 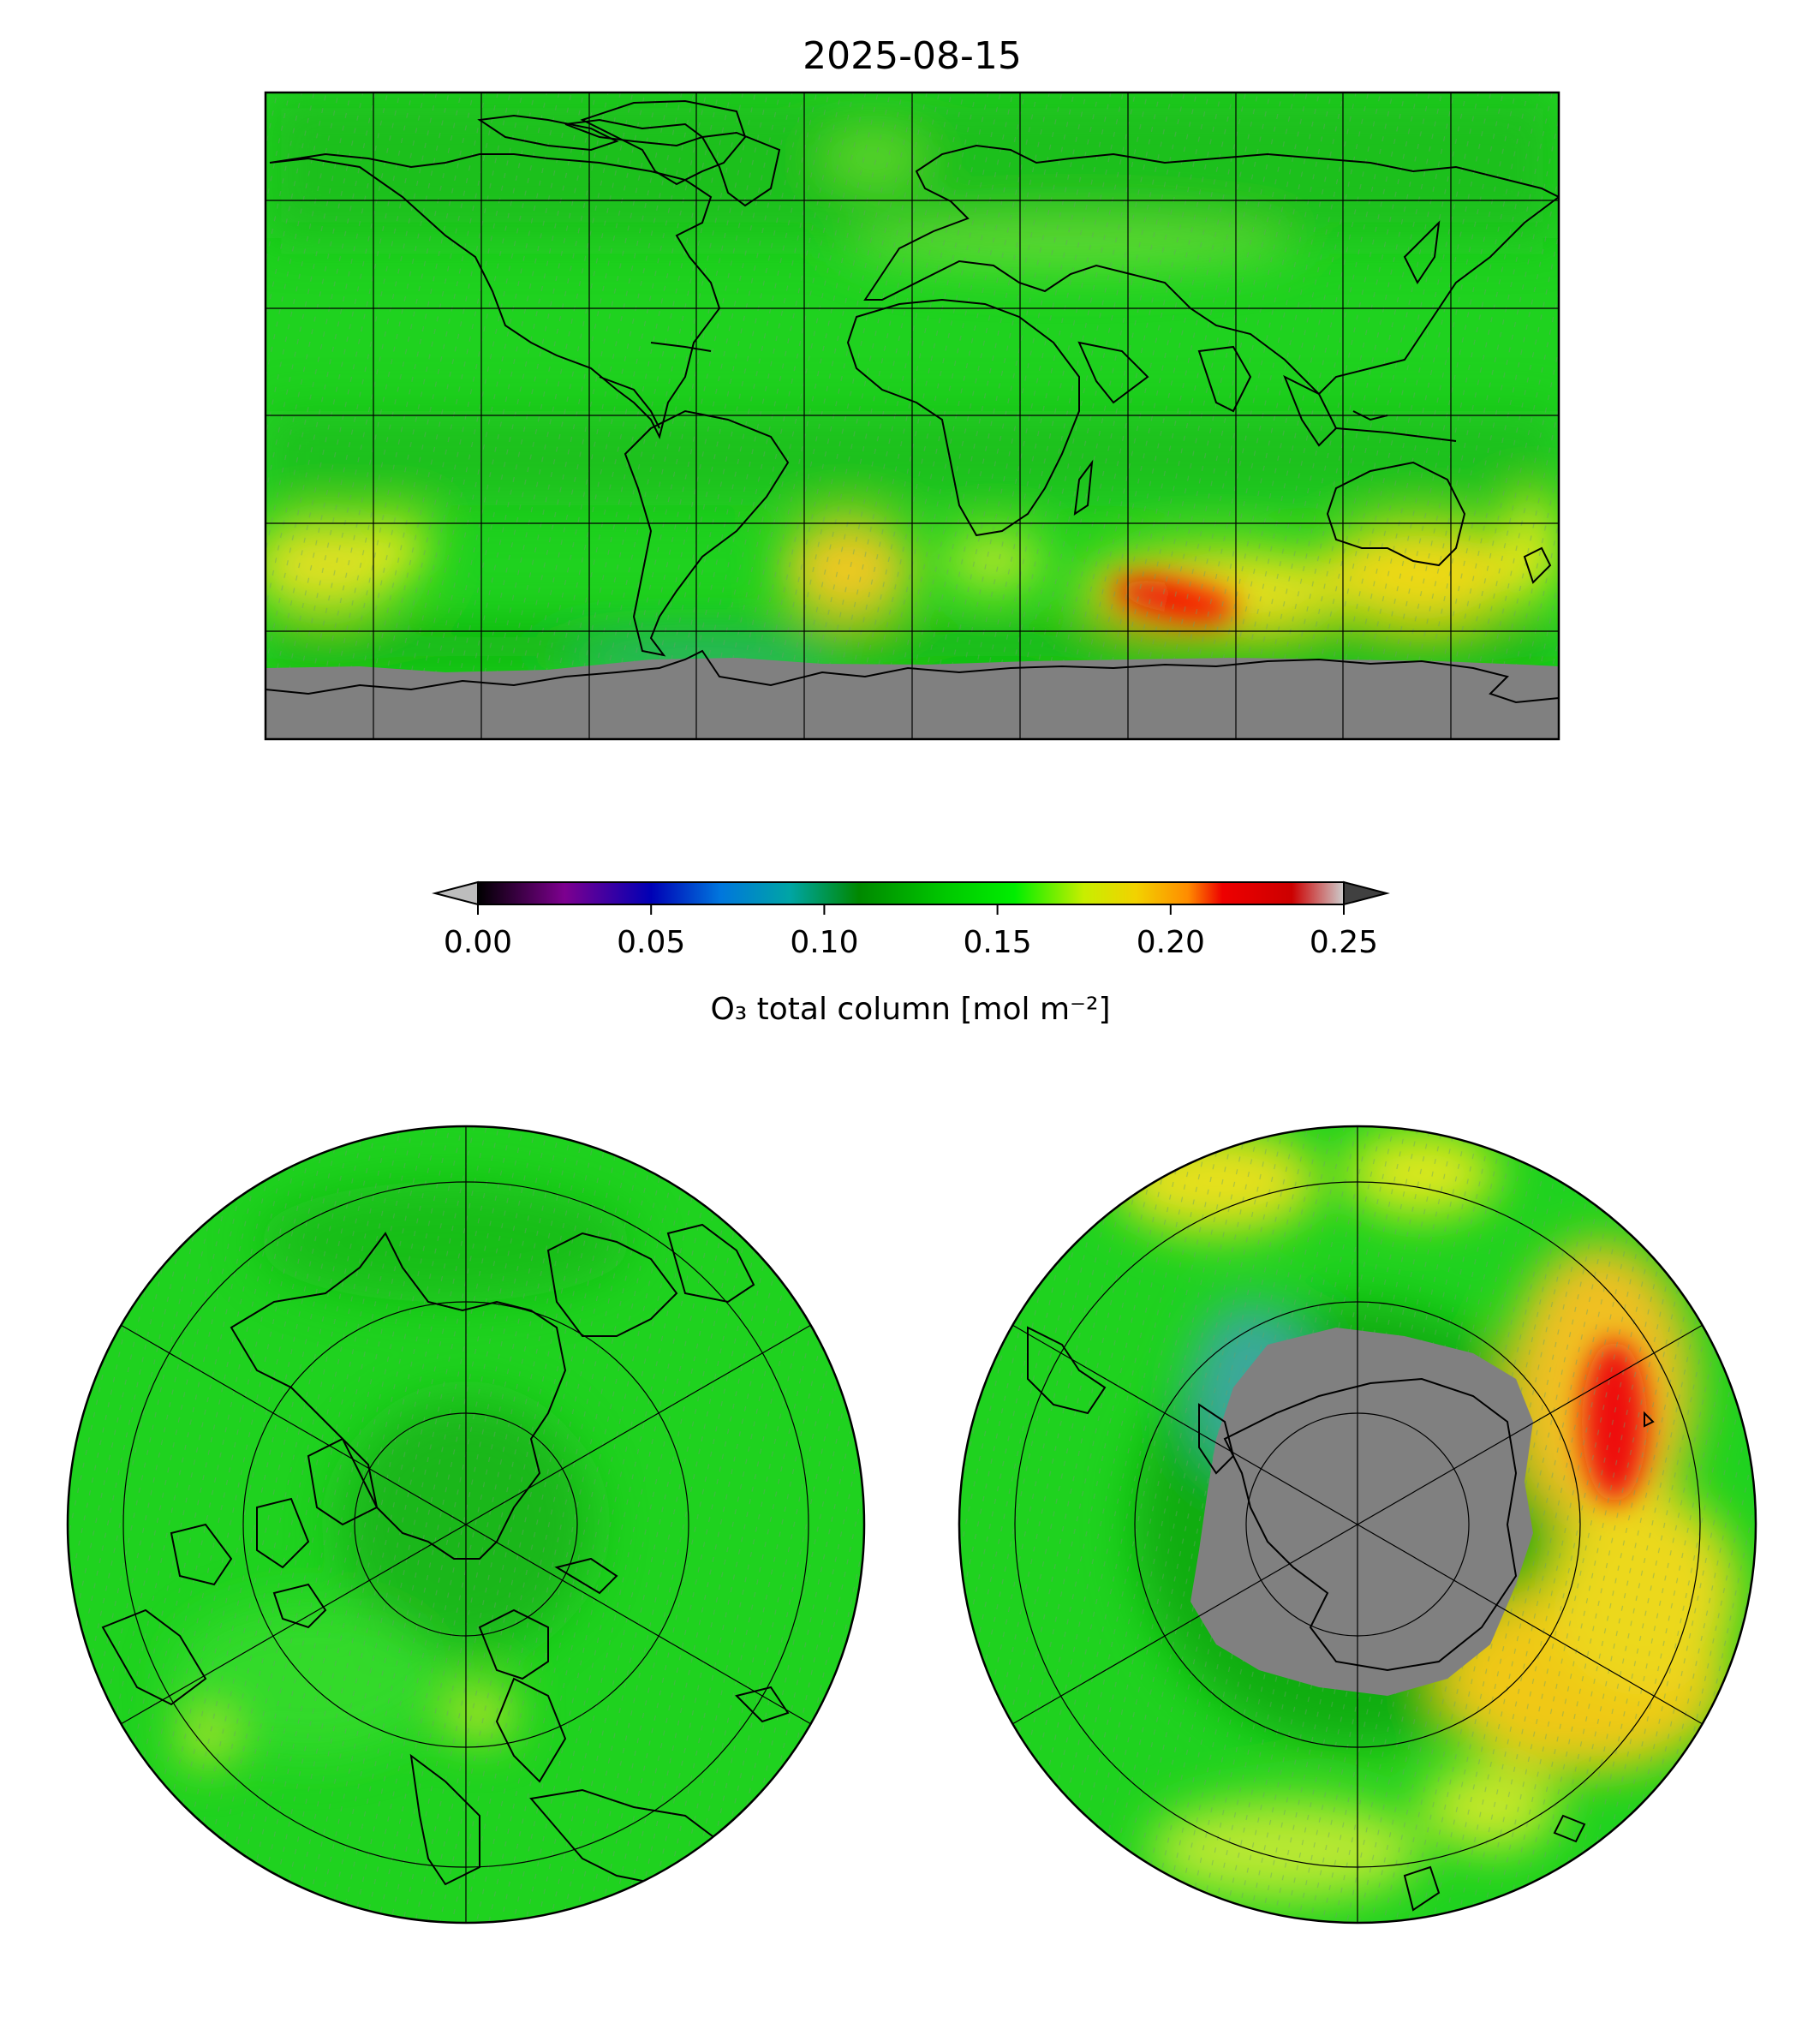 I want to click on south-no-data-antarctica, so click(x=1361, y=1512).